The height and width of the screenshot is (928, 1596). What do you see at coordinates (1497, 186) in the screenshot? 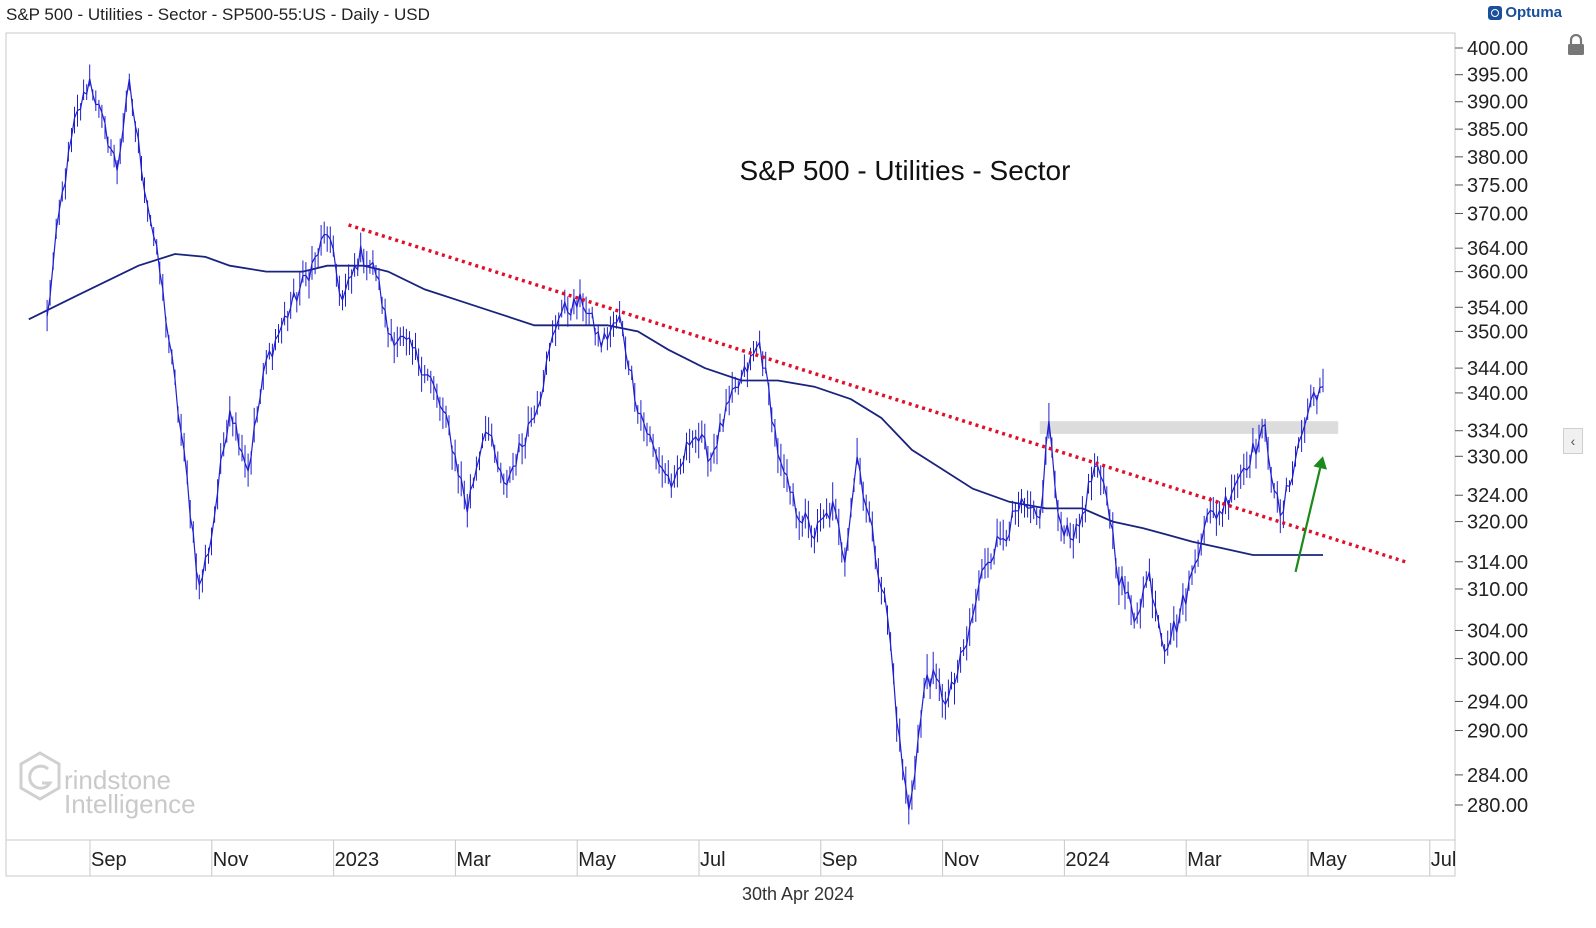
I see `y-tick-label: 375.00` at bounding box center [1497, 186].